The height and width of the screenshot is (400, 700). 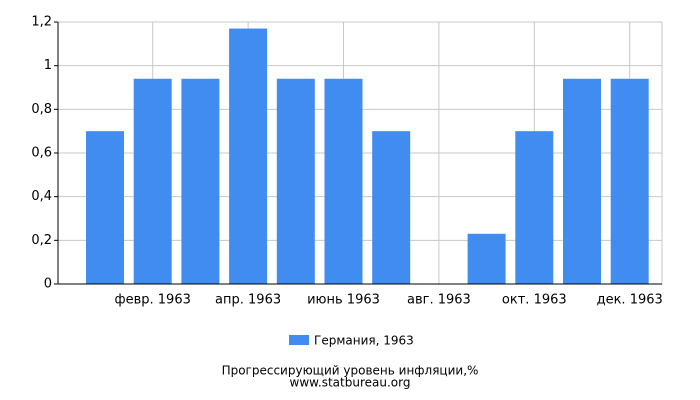 I want to click on x-tick-label: окт. 1963, so click(x=534, y=300).